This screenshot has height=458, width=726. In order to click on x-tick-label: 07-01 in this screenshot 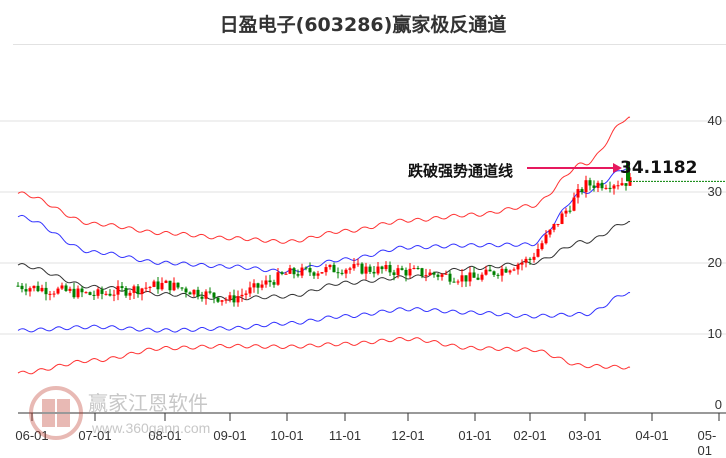, I will do `click(95, 435)`.